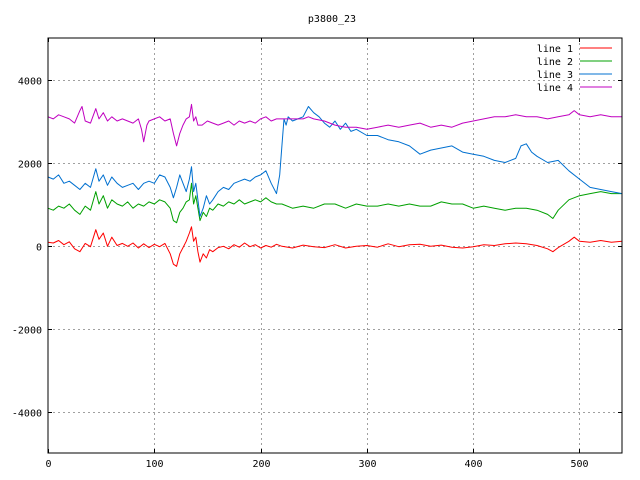  I want to click on x-tick-label: 200, so click(261, 464).